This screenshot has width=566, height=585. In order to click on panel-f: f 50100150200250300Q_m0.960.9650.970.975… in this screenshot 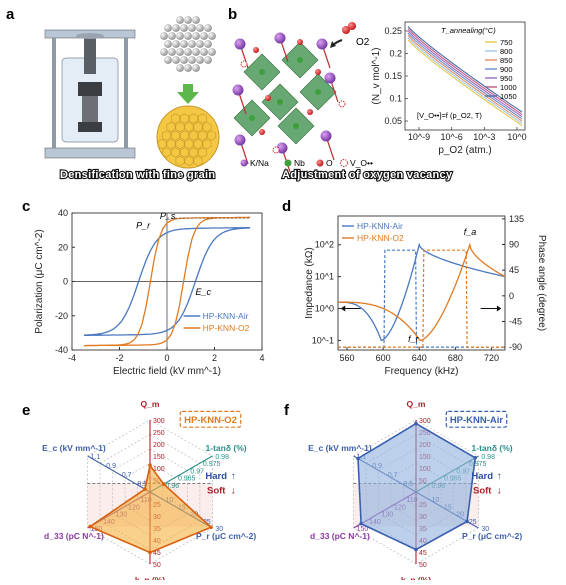, I will do `click(403, 492)`.